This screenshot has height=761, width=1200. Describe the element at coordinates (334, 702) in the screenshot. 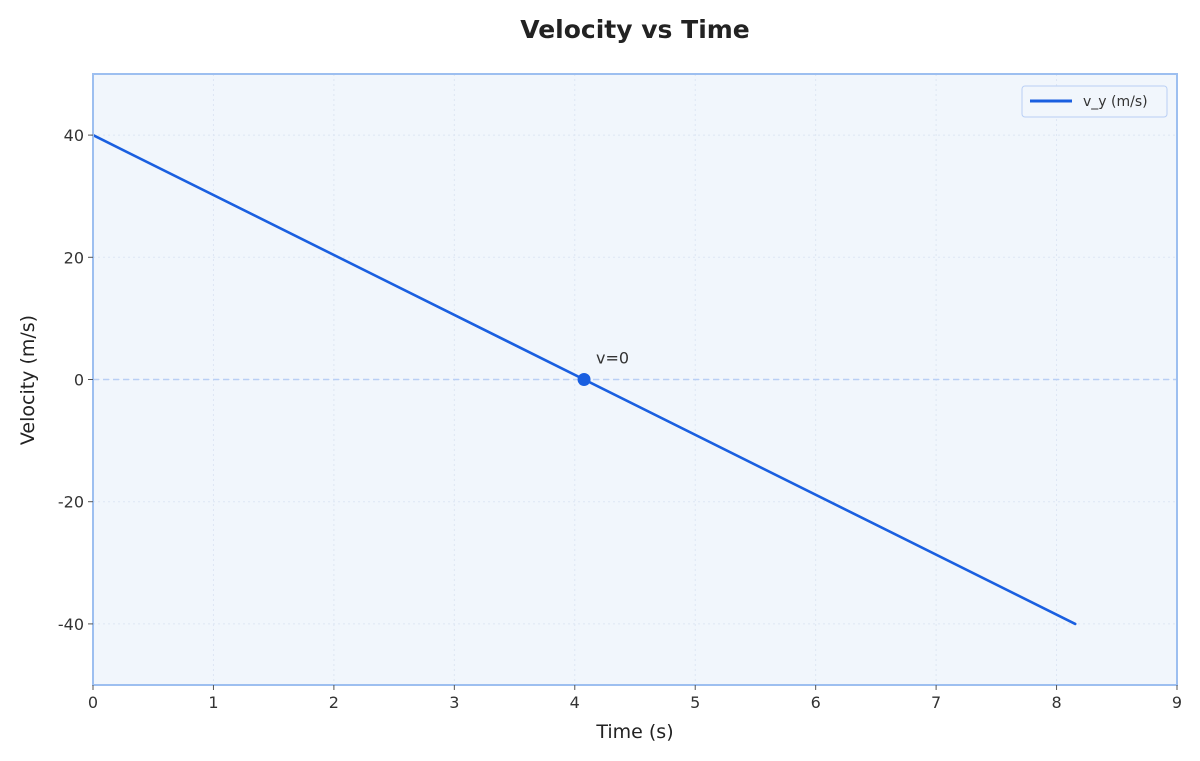

I see `x-tick-label: 2` at that location.